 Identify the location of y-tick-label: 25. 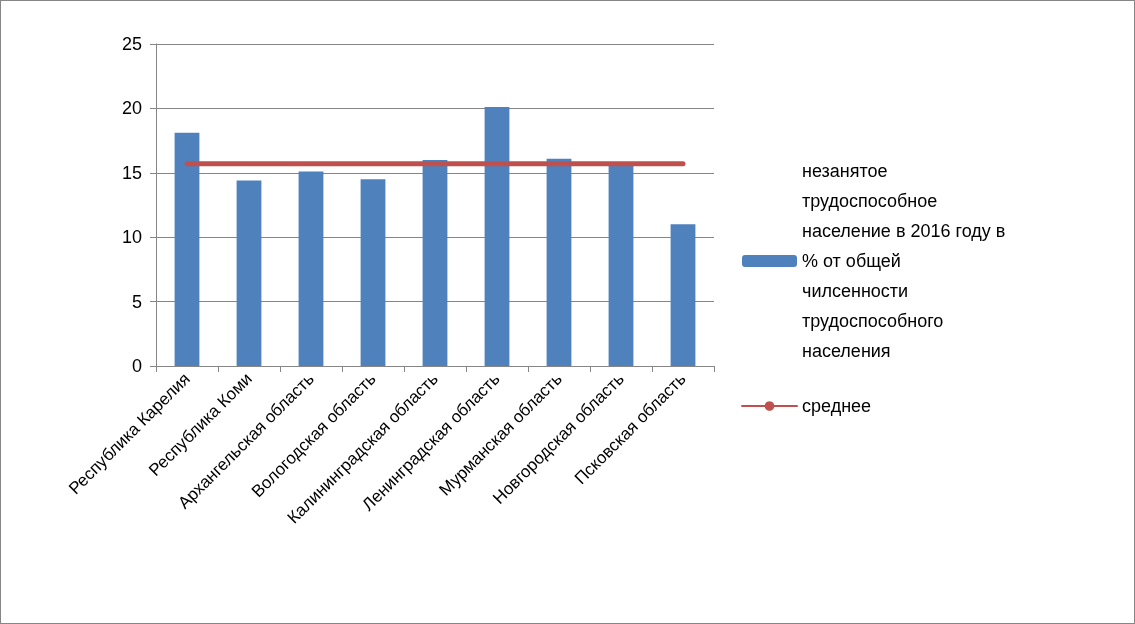
(131, 44).